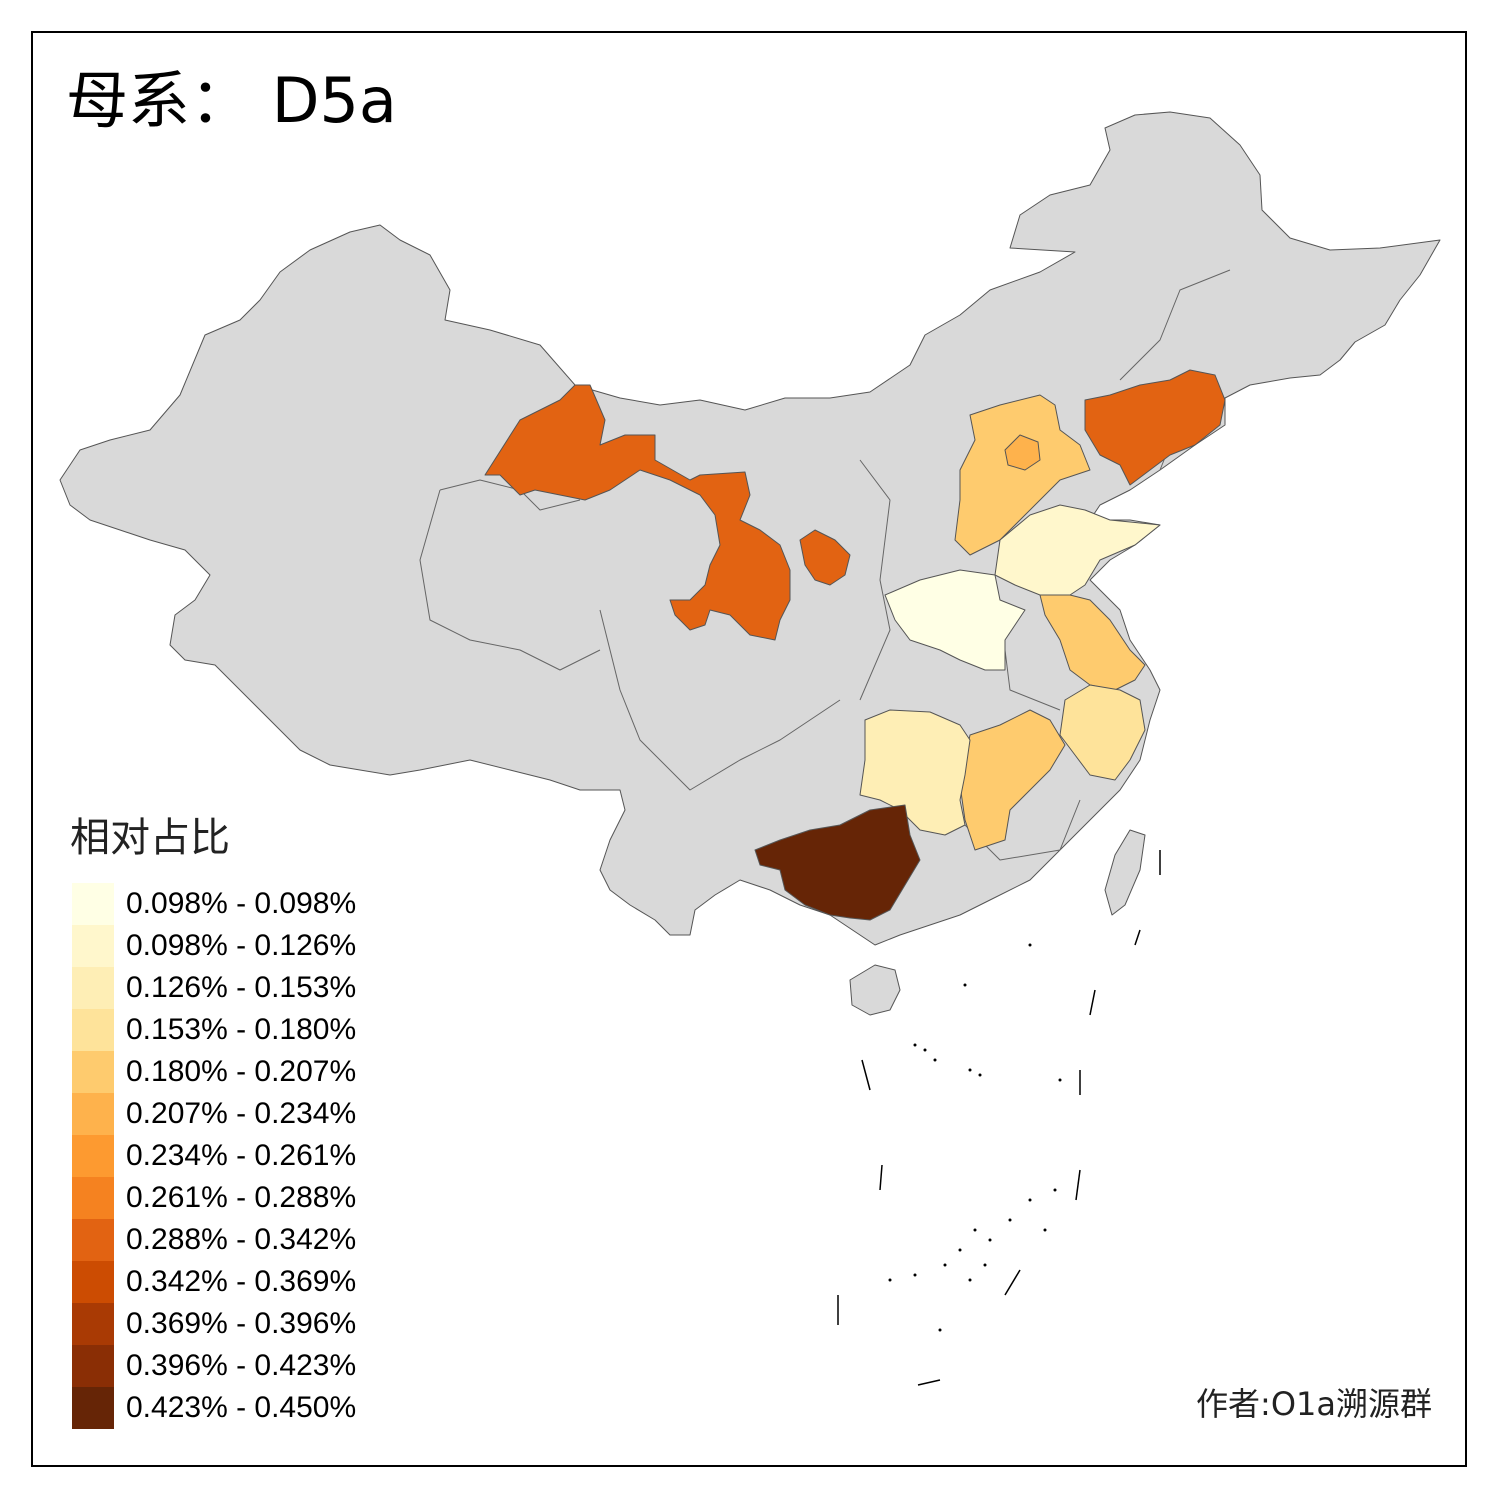 The height and width of the screenshot is (1500, 1500). Describe the element at coordinates (241, 1071) in the screenshot. I see `legend-label: 0.180% - 0.207%` at that location.